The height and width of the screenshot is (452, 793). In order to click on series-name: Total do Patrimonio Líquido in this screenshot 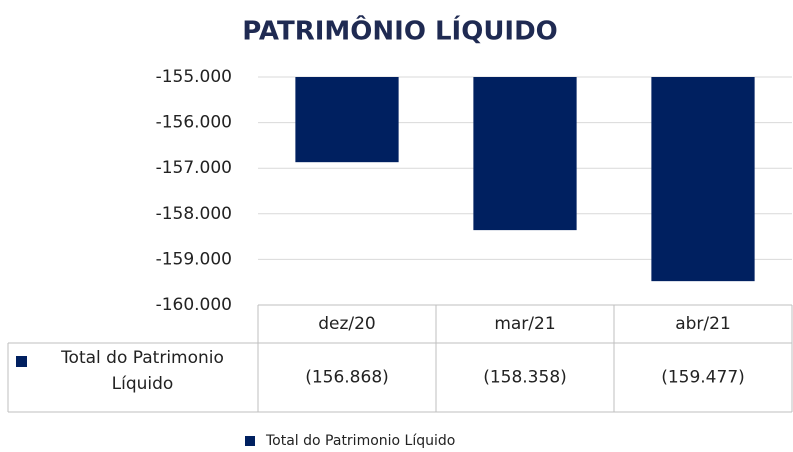, I will do `click(142, 371)`.